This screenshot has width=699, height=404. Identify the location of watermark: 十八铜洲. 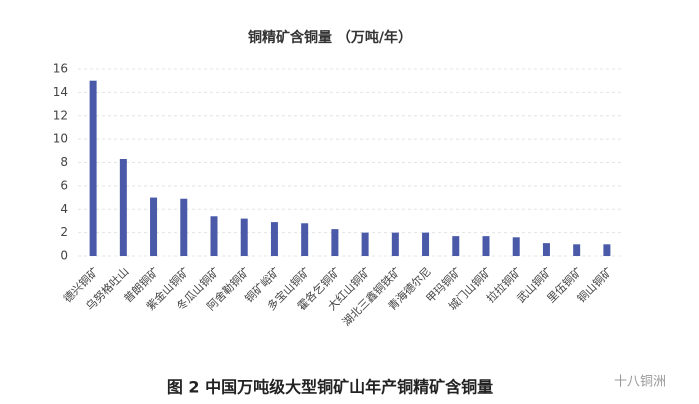
(640, 382).